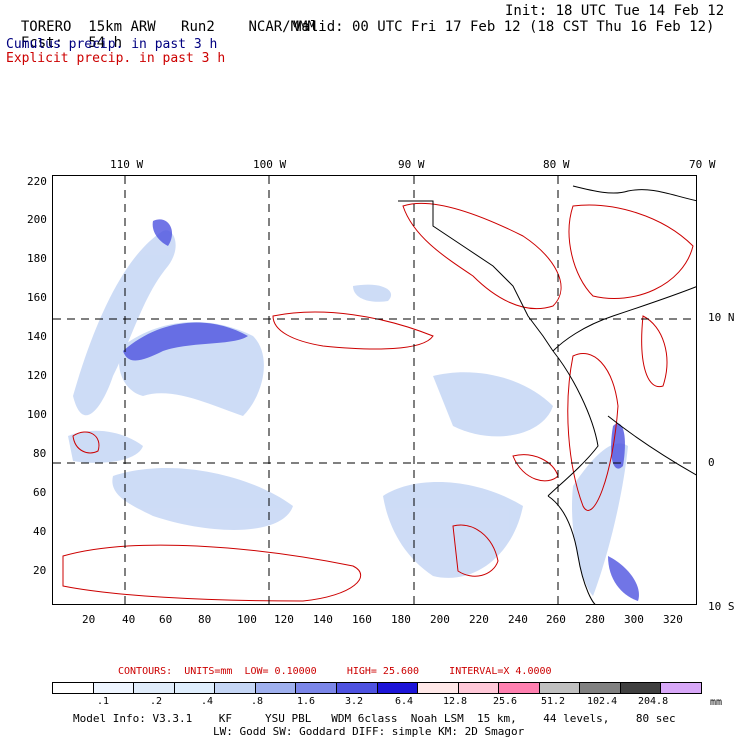 The image size is (740, 740). What do you see at coordinates (257, 701) in the screenshot?
I see `colorbar-label: .8` at bounding box center [257, 701].